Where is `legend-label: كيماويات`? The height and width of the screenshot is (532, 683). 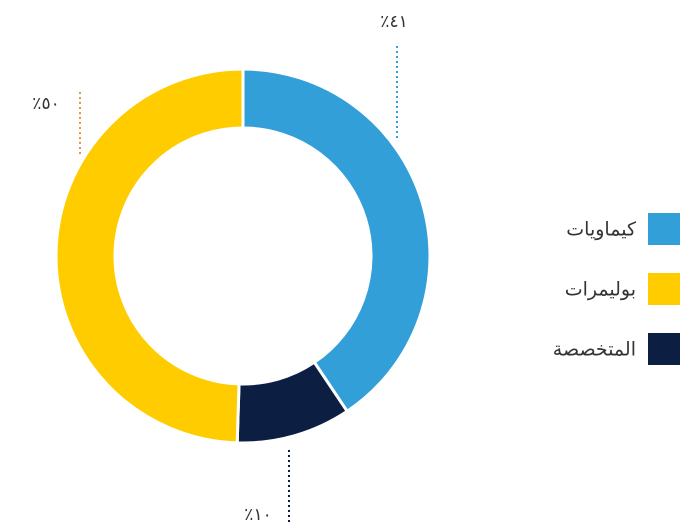
legend-label: كيماويات is located at coordinates (601, 230).